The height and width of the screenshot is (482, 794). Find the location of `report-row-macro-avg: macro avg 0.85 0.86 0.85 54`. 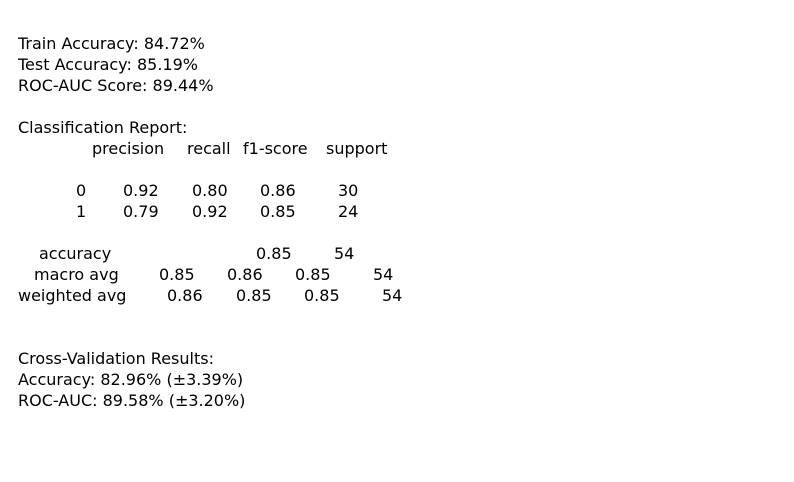

report-row-macro-avg: macro avg 0.85 0.86 0.85 54 is located at coordinates (205, 274).